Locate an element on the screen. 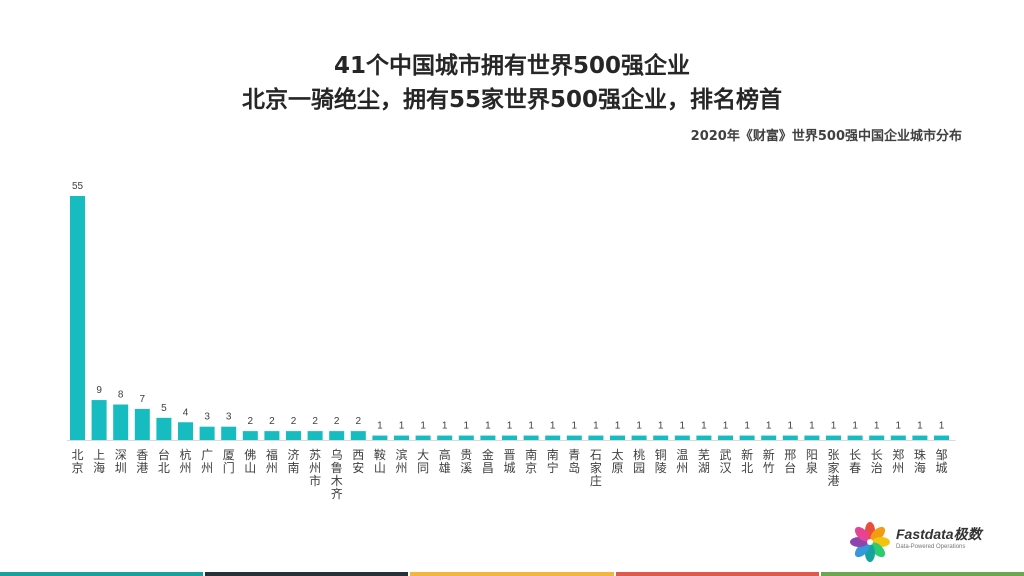 The height and width of the screenshot is (576, 1024). x-tick-label: 北京 is located at coordinates (77, 461).